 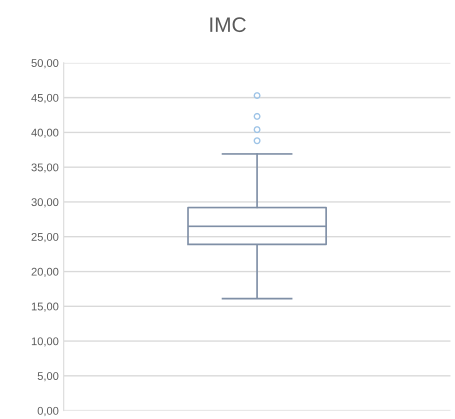 I want to click on y-tick-label: 30,00, so click(x=44, y=203).